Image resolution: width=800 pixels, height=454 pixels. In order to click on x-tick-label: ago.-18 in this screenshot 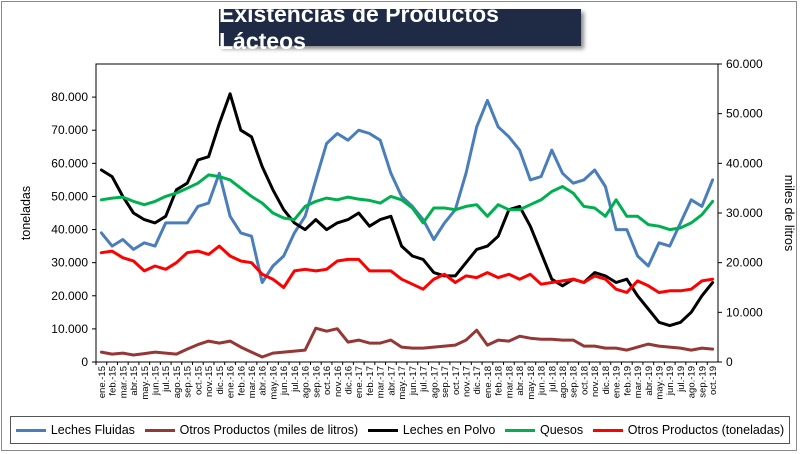, I will do `click(563, 382)`.